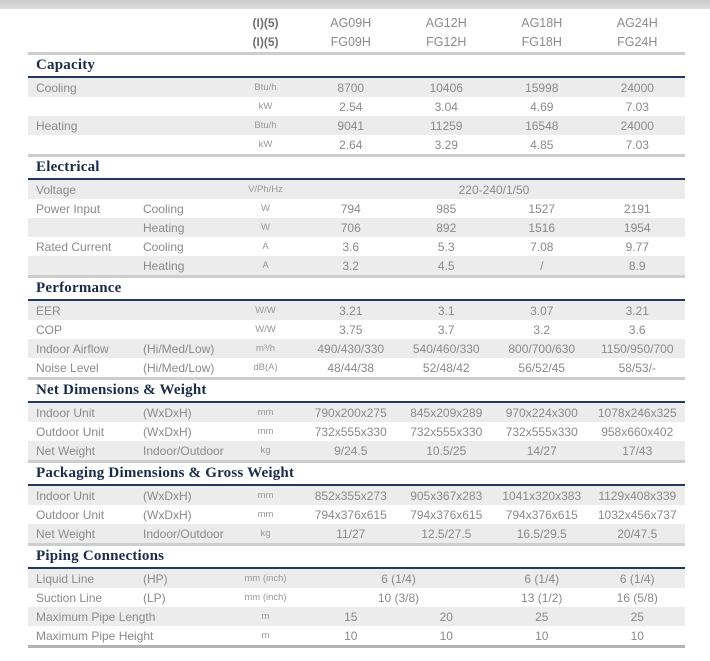 This screenshot has width=710, height=661. Describe the element at coordinates (542, 144) in the screenshot. I see `value-cell: 4.85` at that location.